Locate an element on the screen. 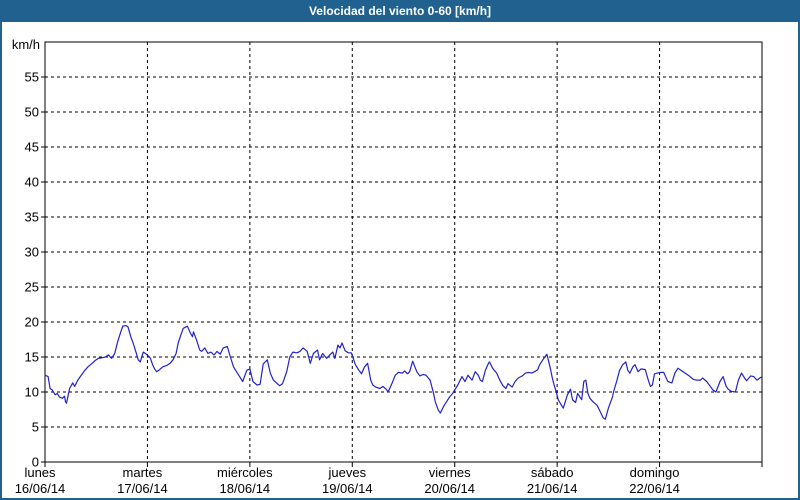 This screenshot has height=500, width=800. chart-title: Velocidad del viento 0-60 [km/h] is located at coordinates (400, 11).